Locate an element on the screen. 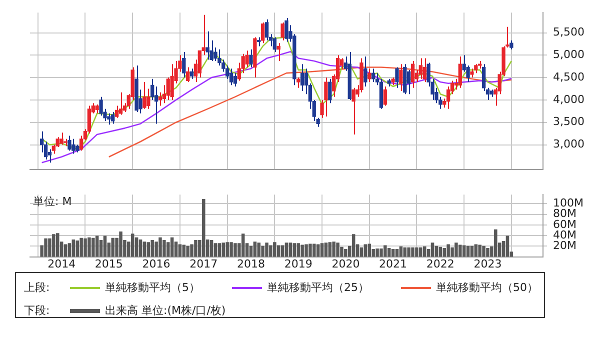 Image resolution: width=600 pixels, height=340 pixels. y-tick-label: 80M is located at coordinates (564, 213).